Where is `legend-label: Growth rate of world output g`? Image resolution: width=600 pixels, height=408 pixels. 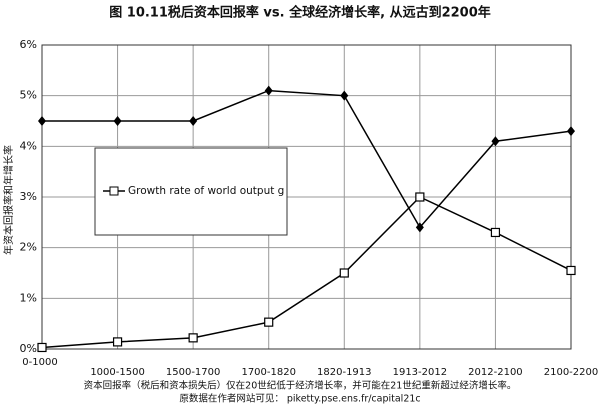 legend-label: Growth rate of world output g is located at coordinates (206, 191).